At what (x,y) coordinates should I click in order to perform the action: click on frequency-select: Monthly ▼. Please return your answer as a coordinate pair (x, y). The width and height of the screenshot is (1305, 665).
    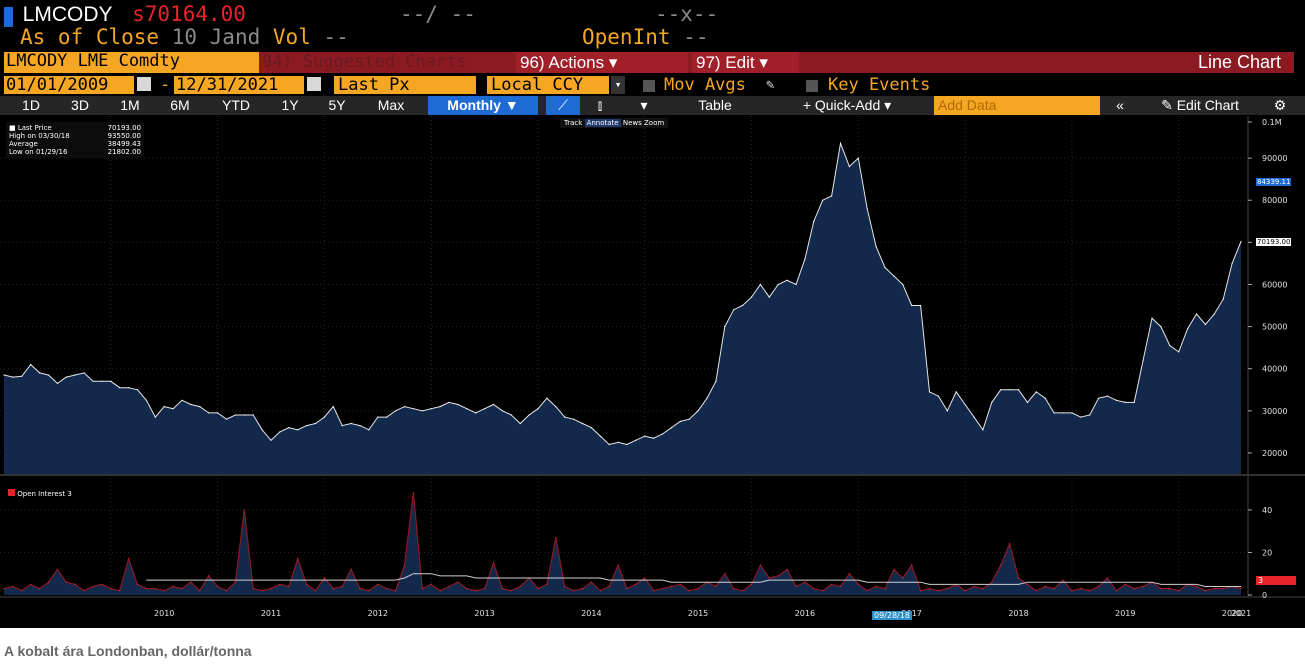
    Looking at the image, I should click on (483, 105).